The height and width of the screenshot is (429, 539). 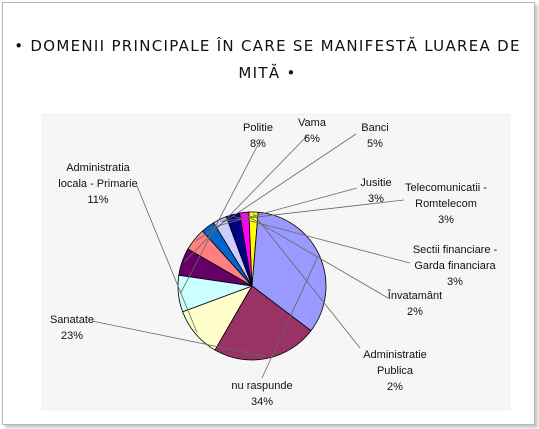 I want to click on slice-label-administratie-publica: Administratie Publica 2%, so click(x=395, y=371).